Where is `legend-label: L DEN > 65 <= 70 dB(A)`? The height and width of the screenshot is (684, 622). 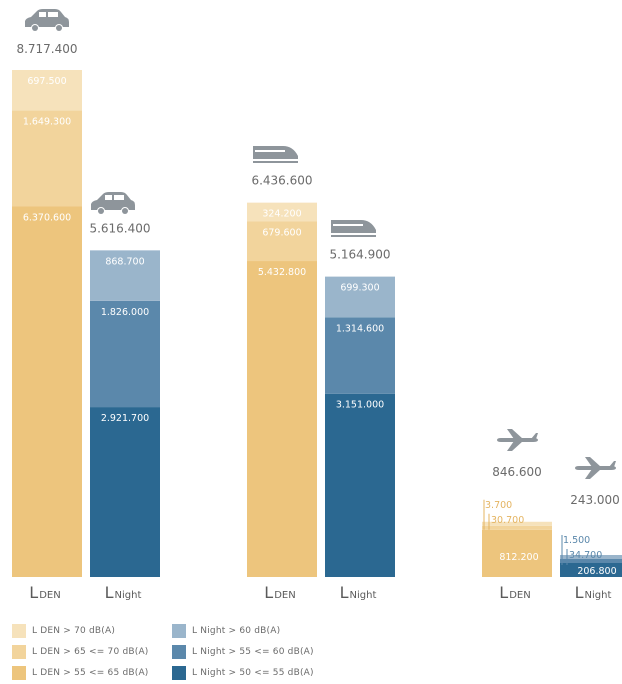
legend-label: L DEN > 65 <= 70 dB(A) is located at coordinates (90, 652).